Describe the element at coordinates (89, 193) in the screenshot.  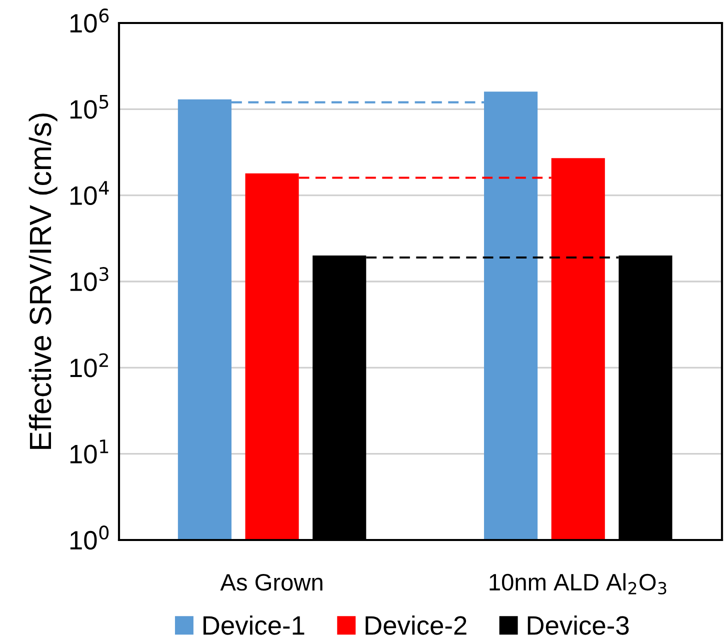
I see `y-tick-label: 10$^{4}$` at that location.